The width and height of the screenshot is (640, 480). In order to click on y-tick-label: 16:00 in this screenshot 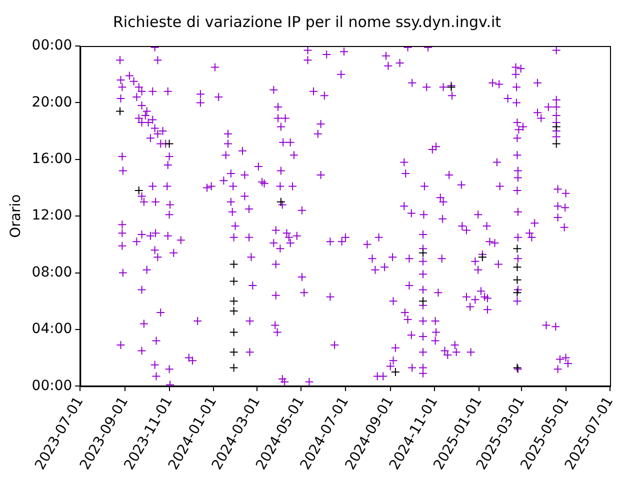, I will do `click(52, 159)`.